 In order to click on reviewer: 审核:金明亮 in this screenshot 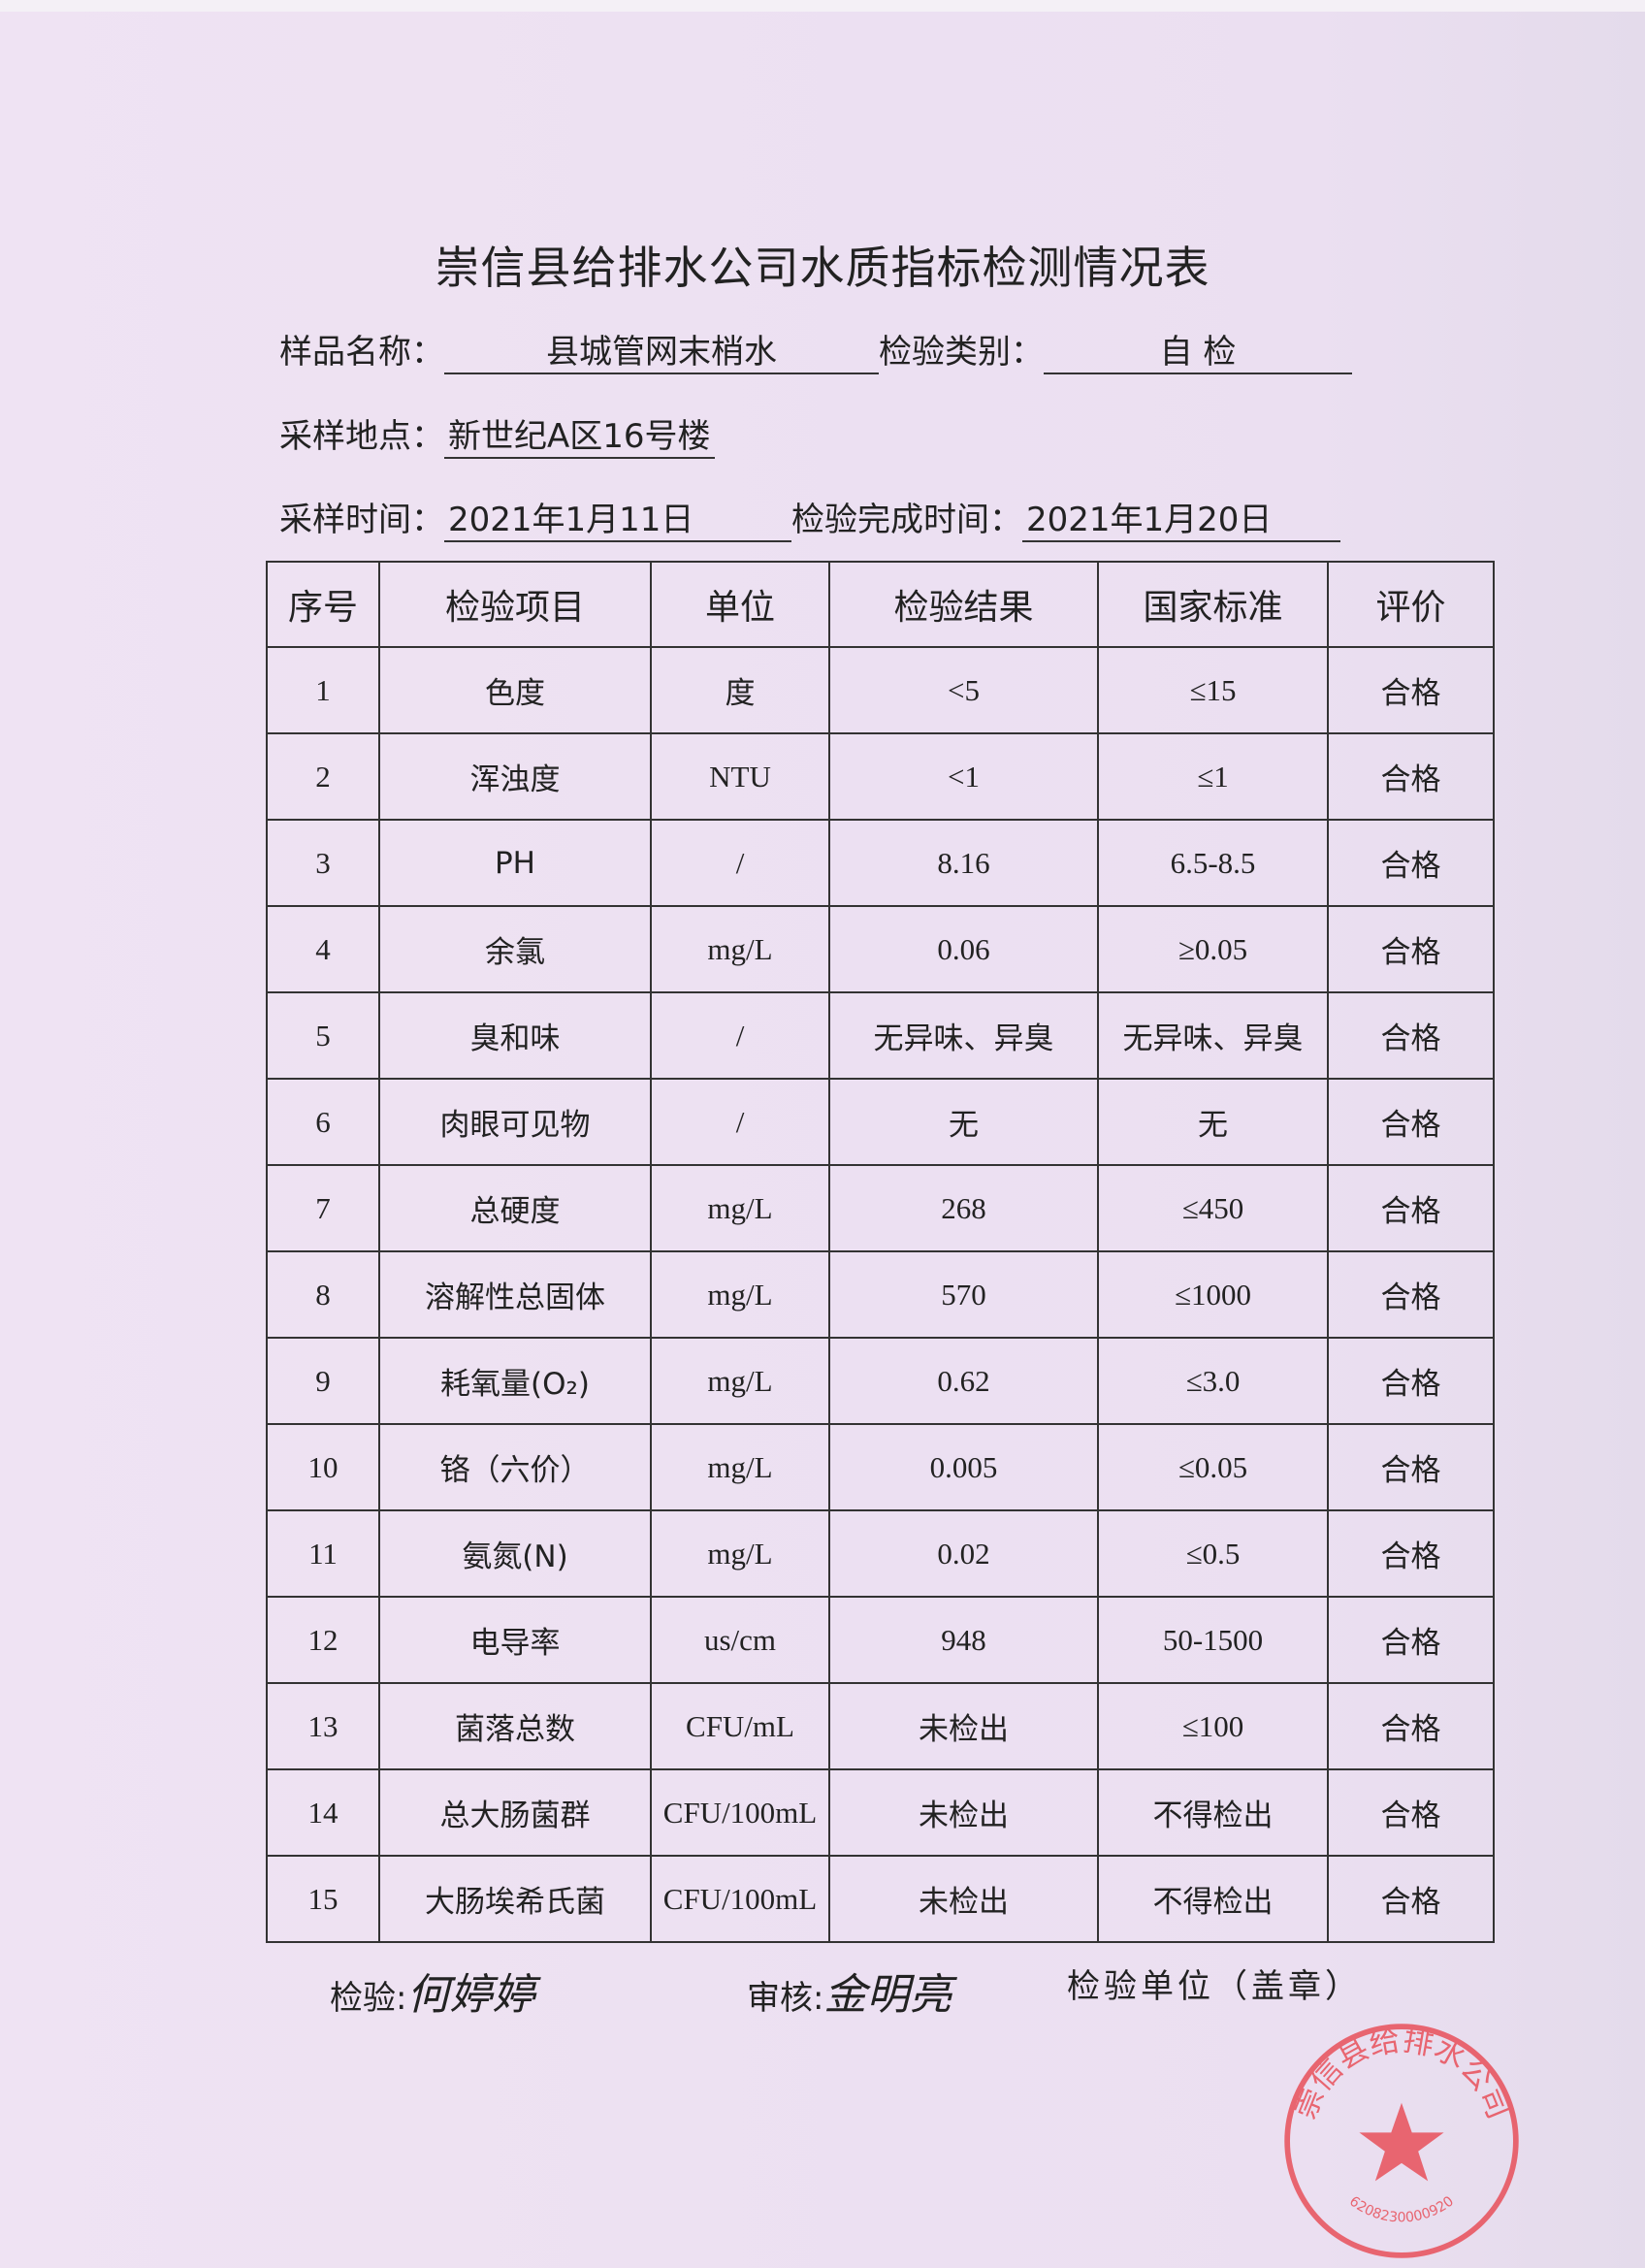, I will do `click(849, 1991)`.